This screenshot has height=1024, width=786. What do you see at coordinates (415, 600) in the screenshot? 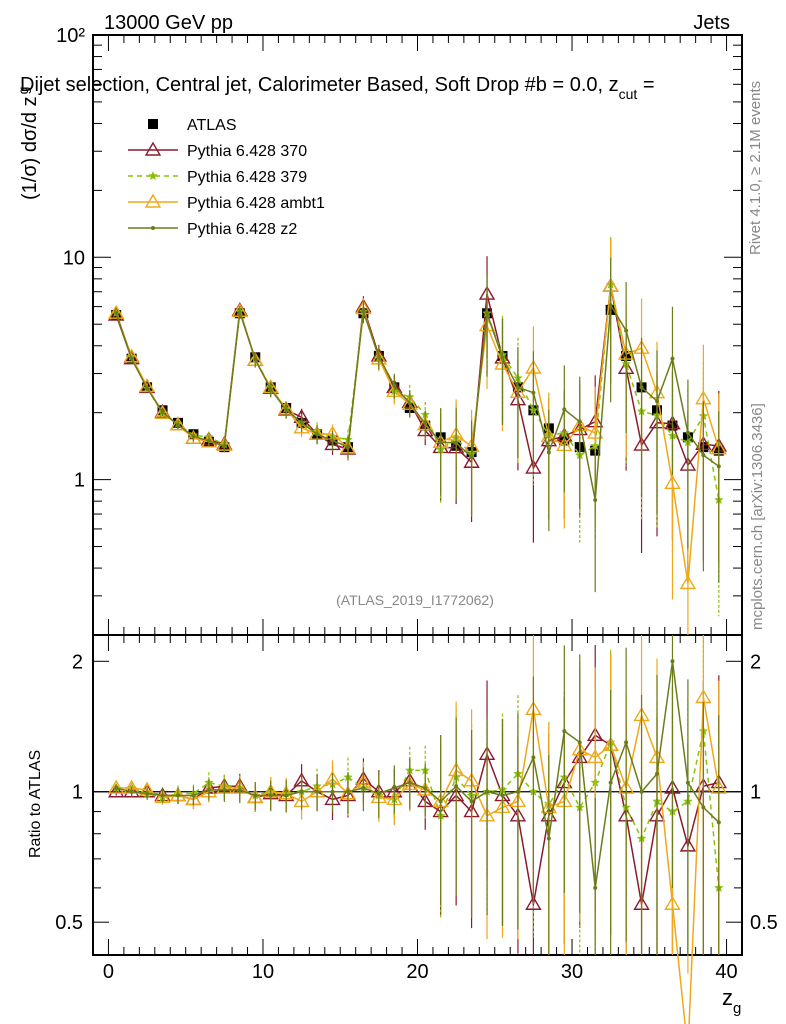
I see `analysis-watermark: (ATLAS_2019_I1772062)` at bounding box center [415, 600].